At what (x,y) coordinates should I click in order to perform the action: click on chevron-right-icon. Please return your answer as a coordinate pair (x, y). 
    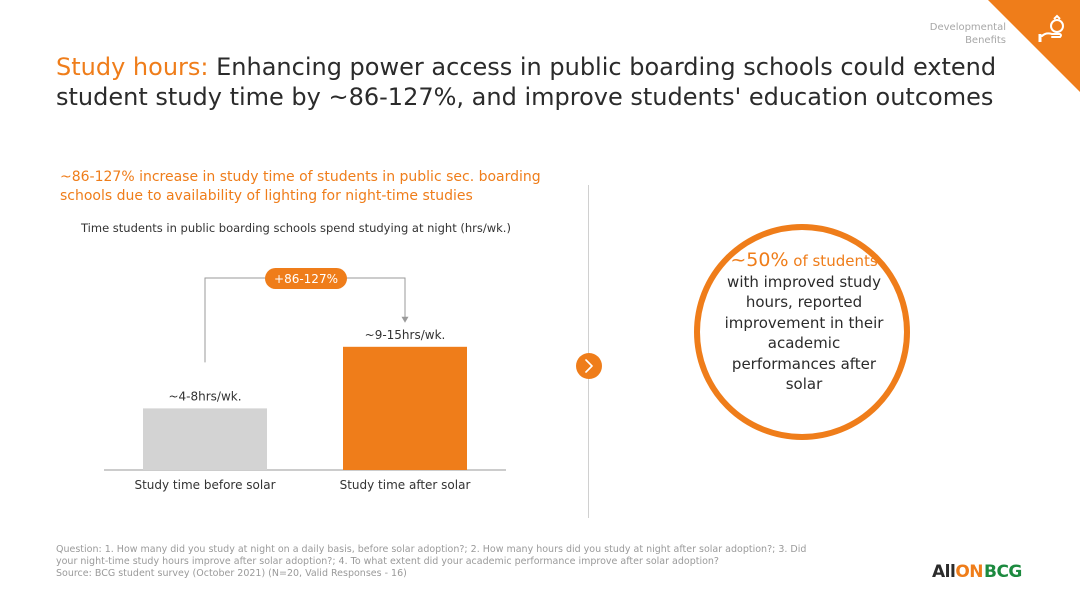
    Looking at the image, I should click on (589, 366).